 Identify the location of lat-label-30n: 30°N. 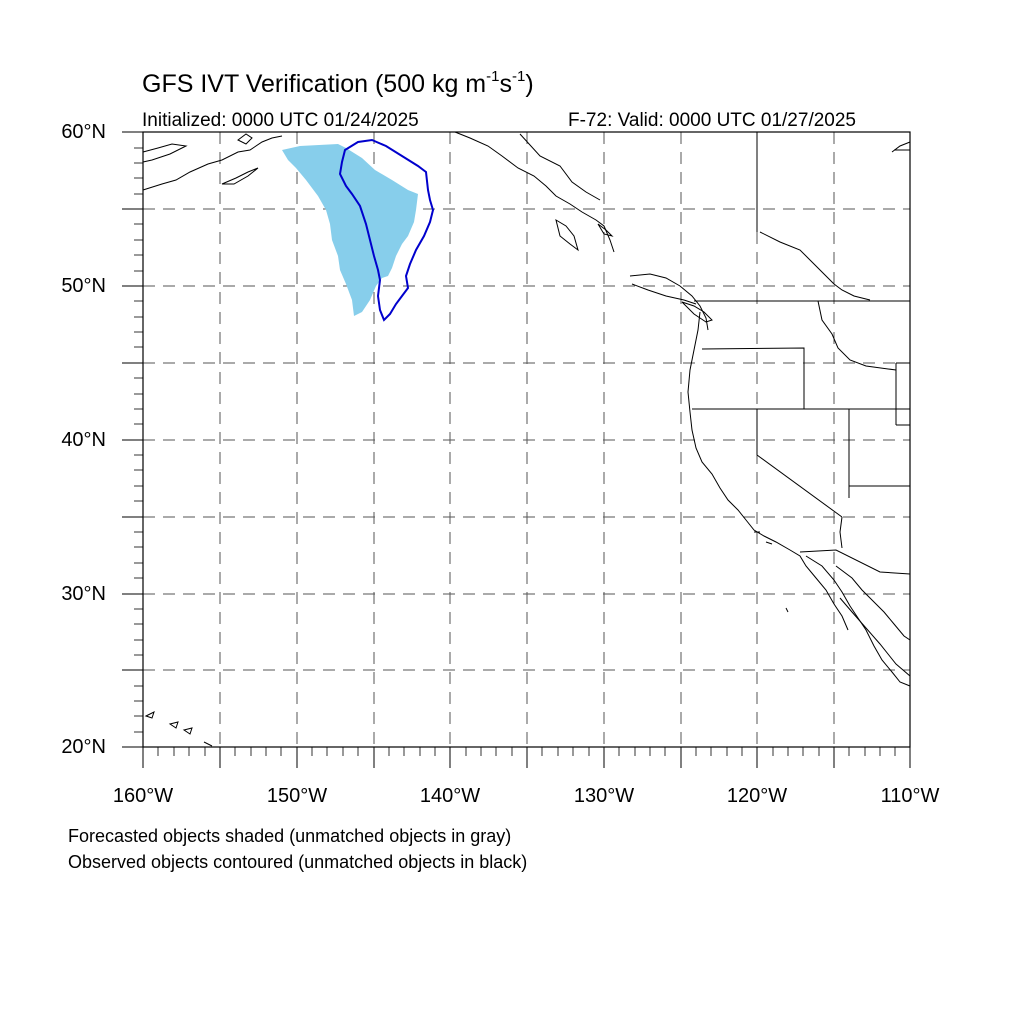
(83, 594).